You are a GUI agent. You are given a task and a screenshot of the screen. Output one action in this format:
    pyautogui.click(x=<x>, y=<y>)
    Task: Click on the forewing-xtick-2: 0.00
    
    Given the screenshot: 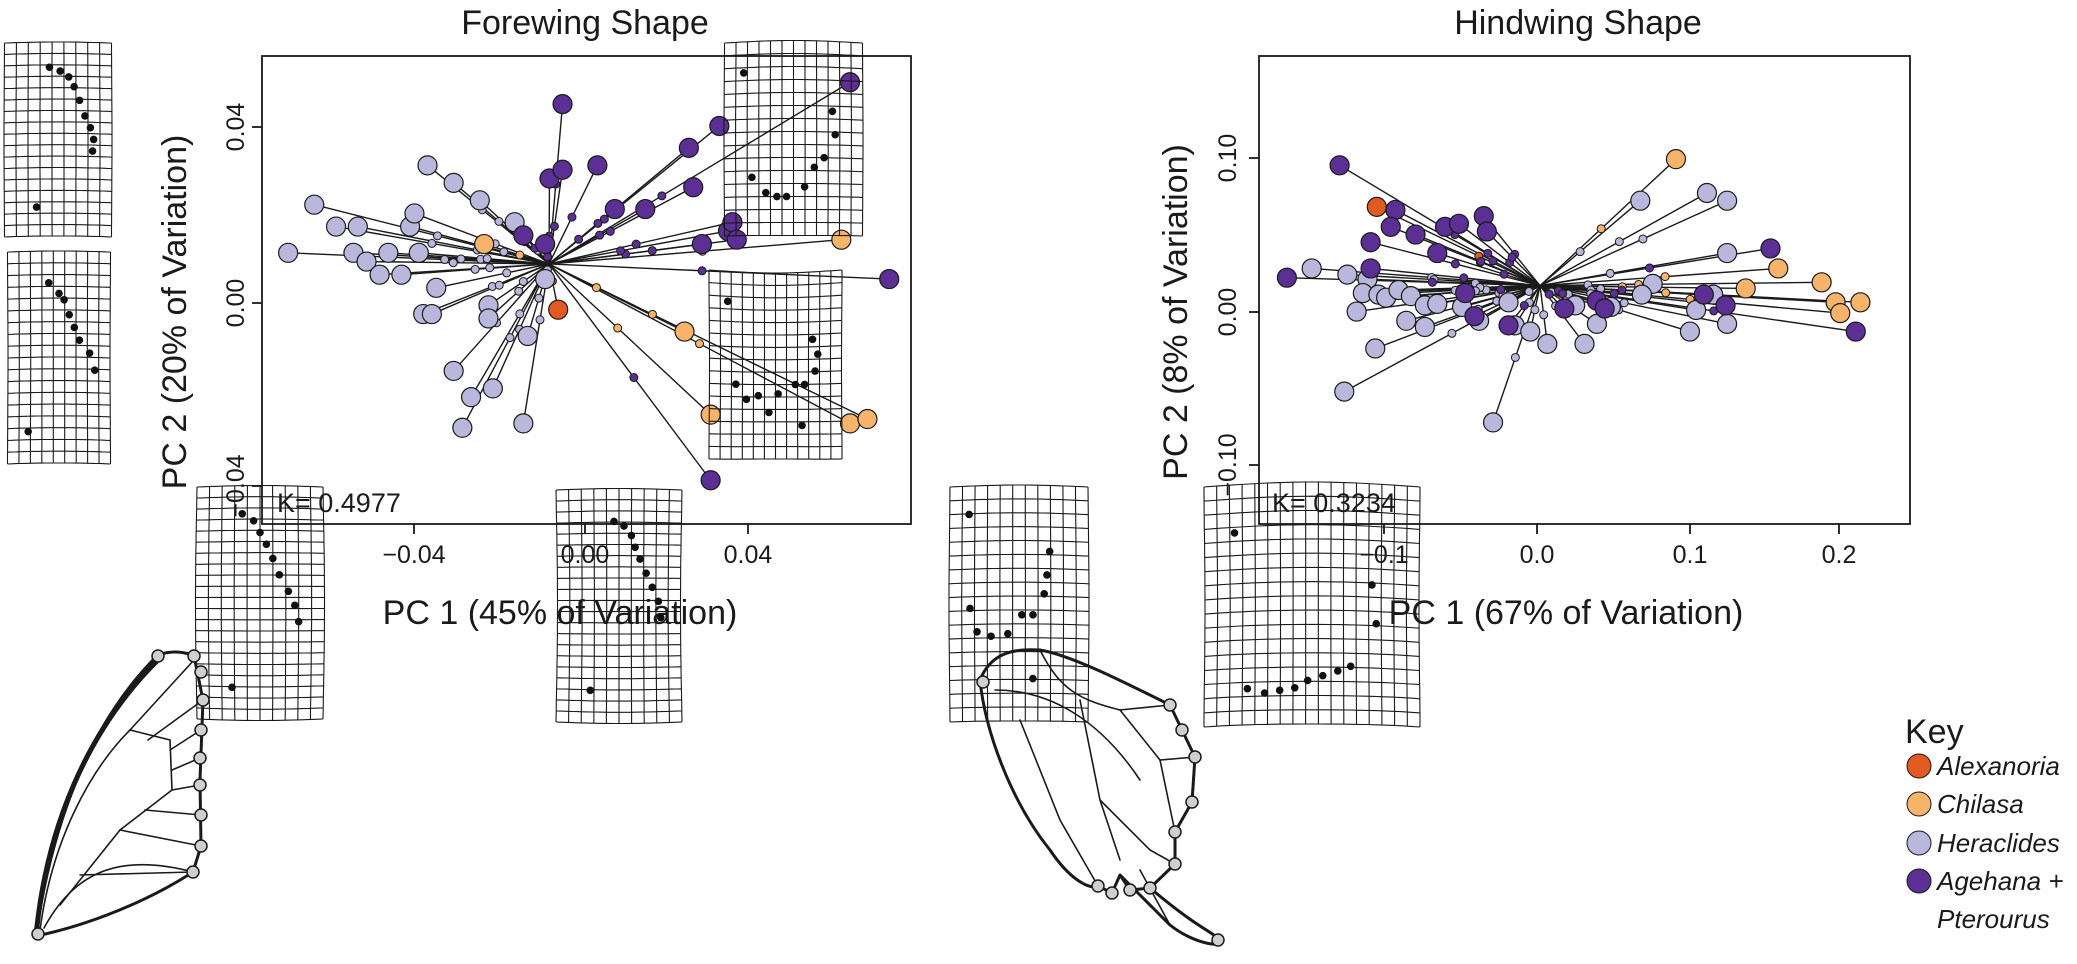 What is the action you would take?
    pyautogui.click(x=585, y=555)
    